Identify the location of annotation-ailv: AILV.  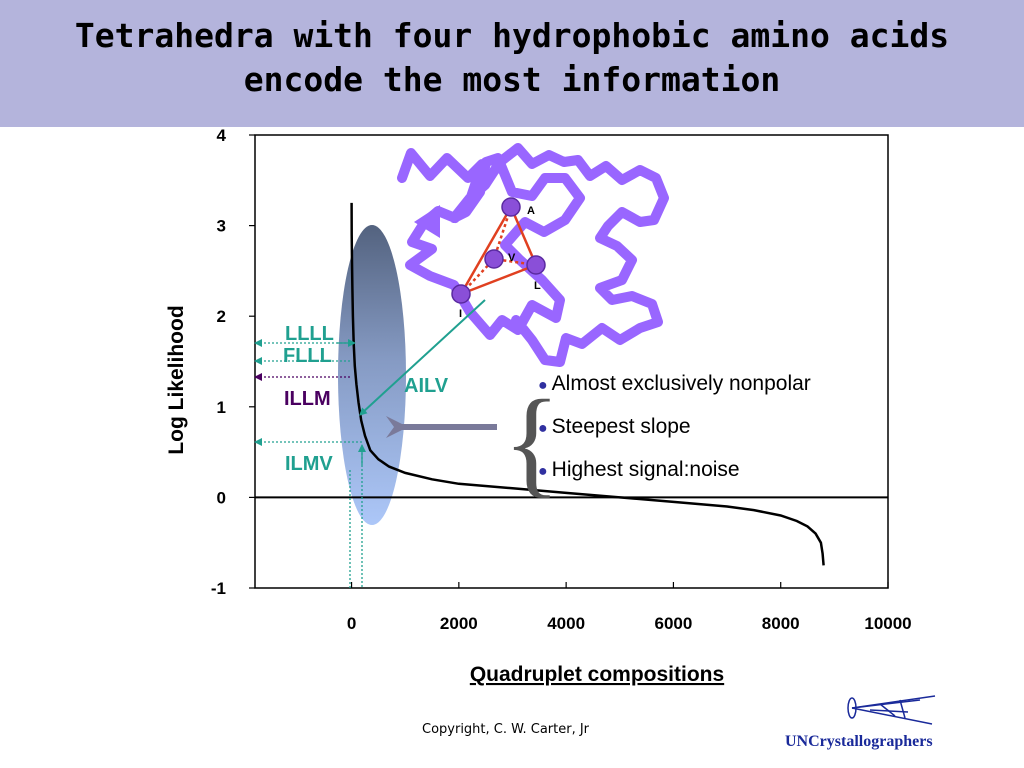
(426, 386).